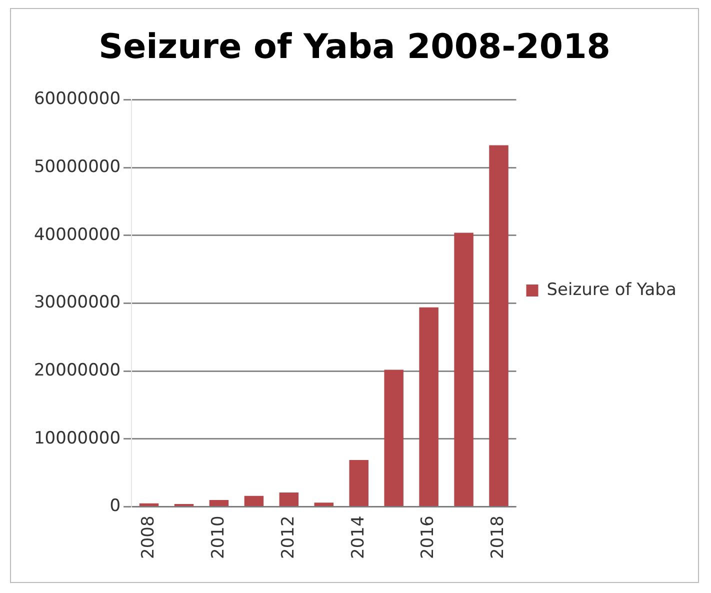 The width and height of the screenshot is (711, 593). I want to click on x-tick-label: 2014, so click(358, 537).